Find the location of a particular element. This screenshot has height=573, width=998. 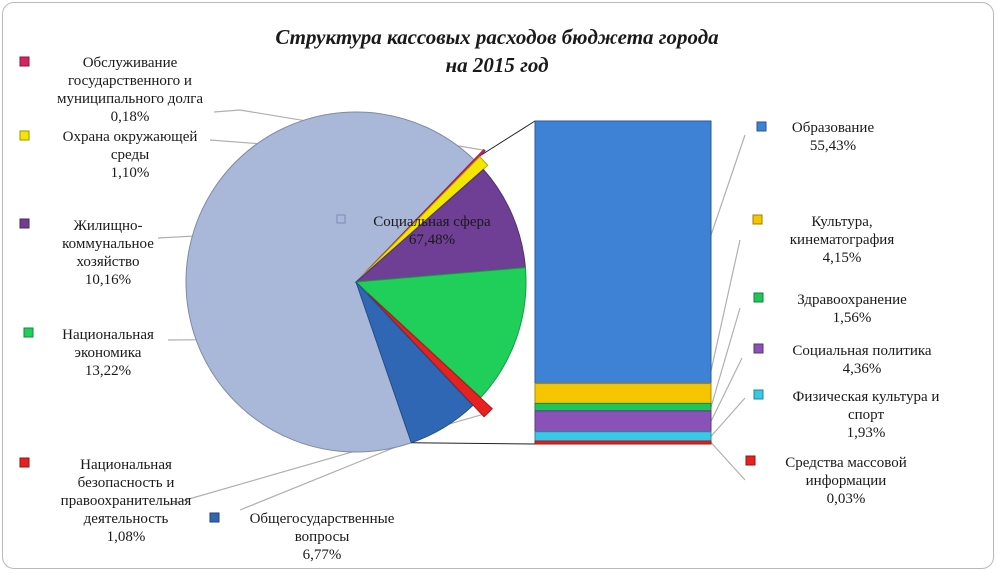

data-label-culture: Культура, кинематография 4,15% is located at coordinates (823, 240).